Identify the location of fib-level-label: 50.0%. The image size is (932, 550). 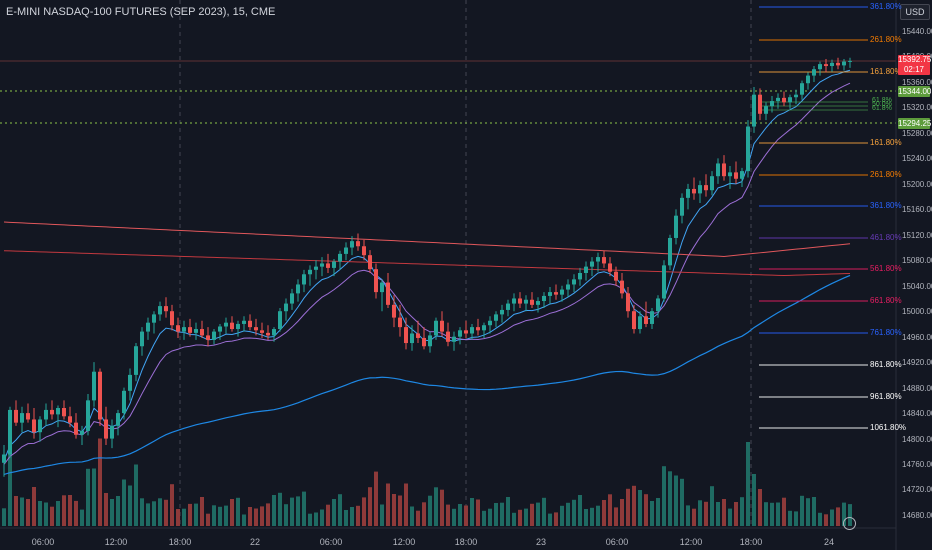
(882, 104).